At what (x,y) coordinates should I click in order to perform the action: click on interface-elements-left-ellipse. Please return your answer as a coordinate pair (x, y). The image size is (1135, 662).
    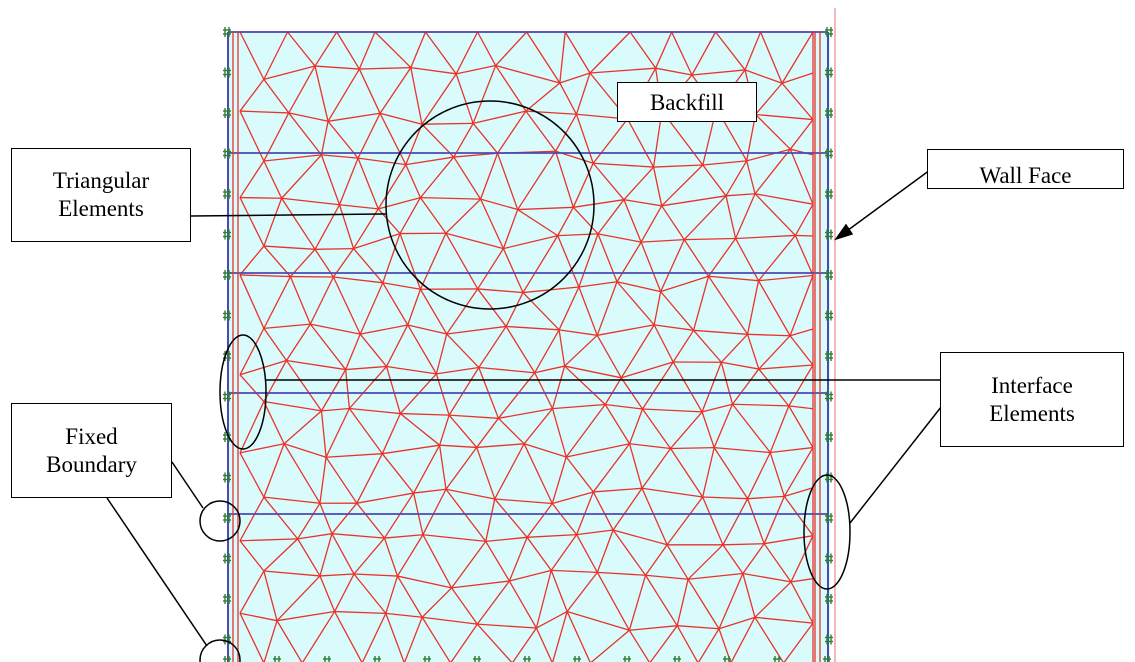
    Looking at the image, I should click on (243, 392).